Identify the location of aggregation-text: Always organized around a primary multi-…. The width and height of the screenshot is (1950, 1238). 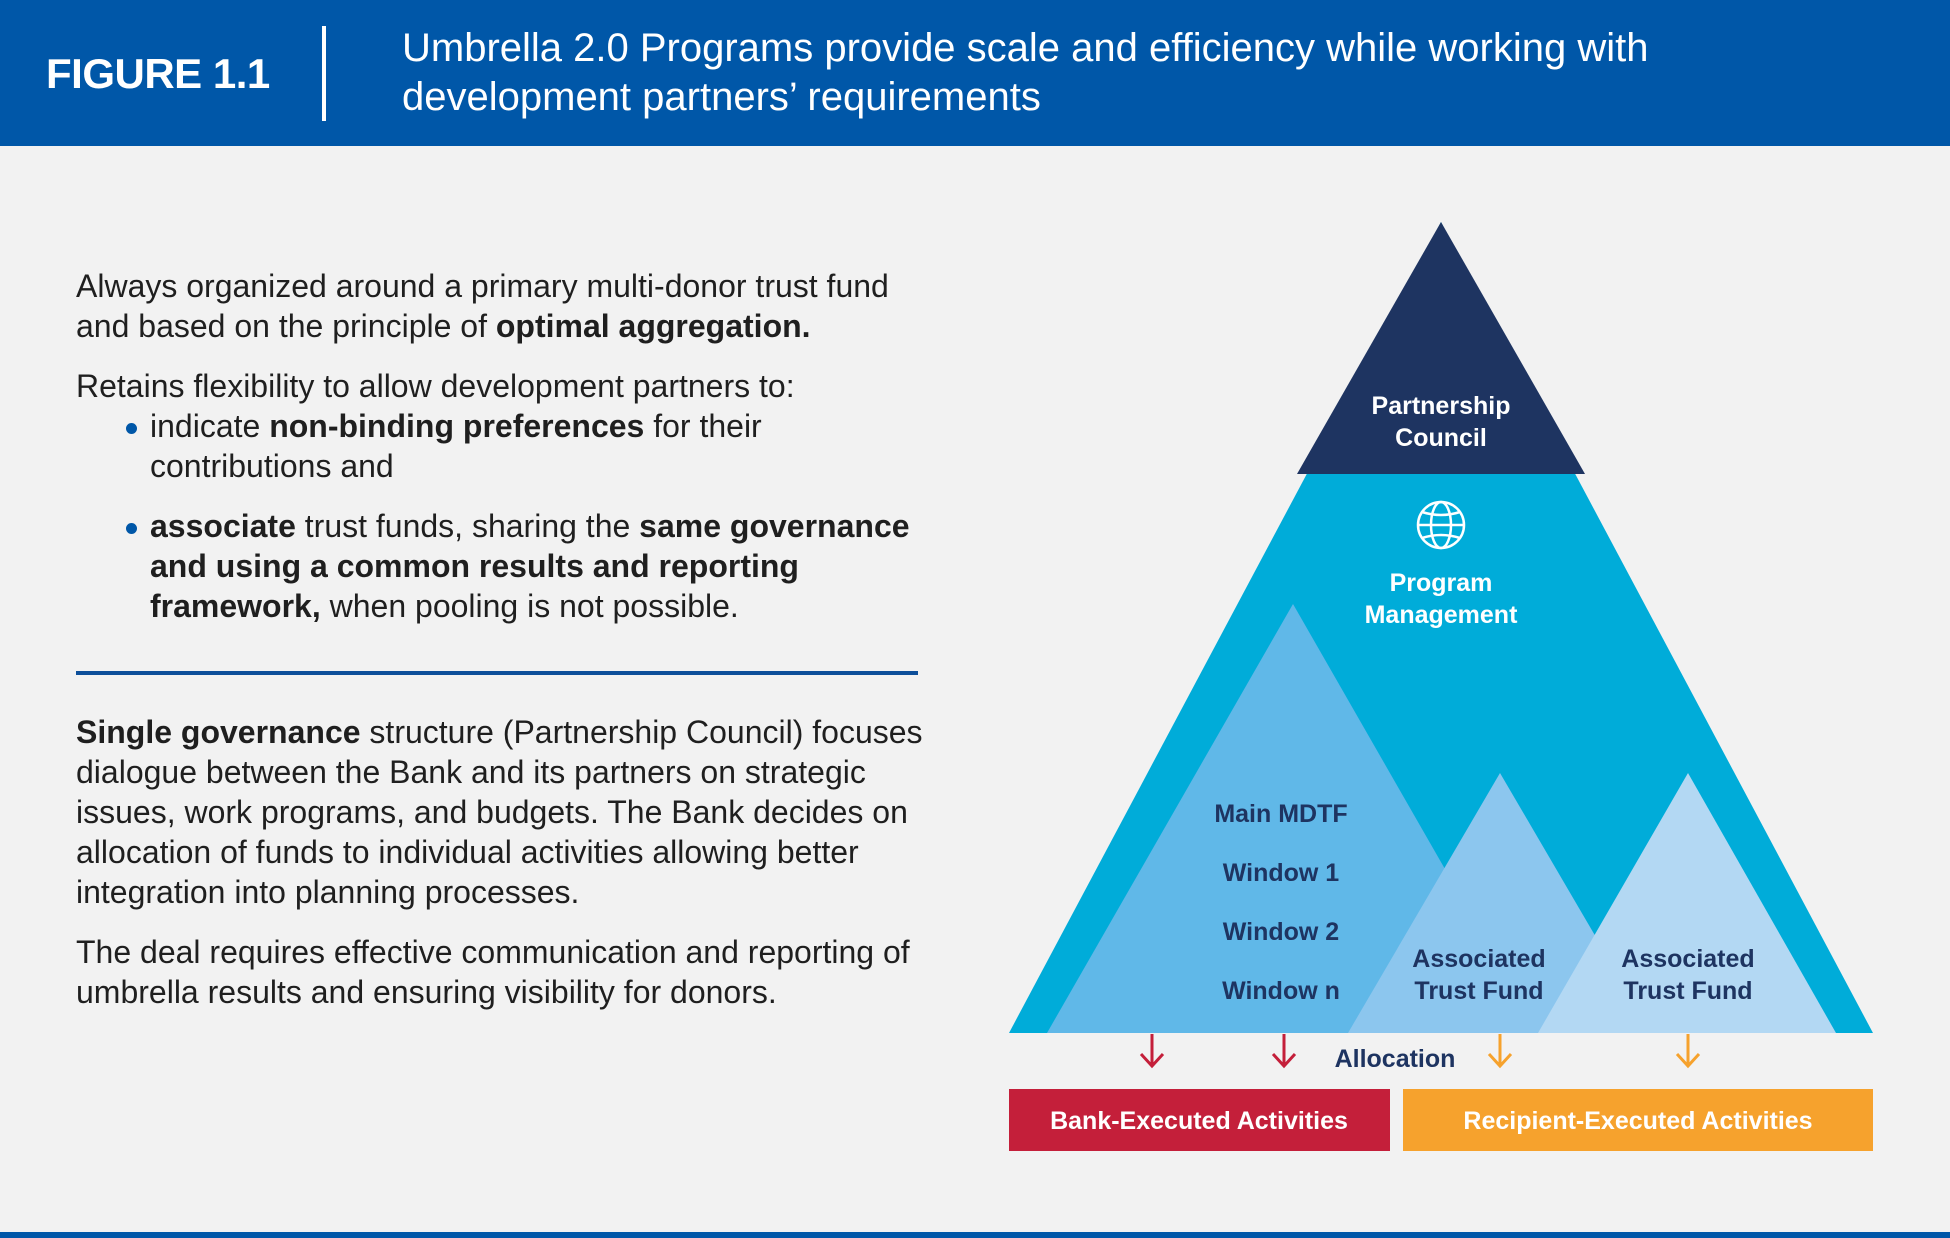
(482, 306).